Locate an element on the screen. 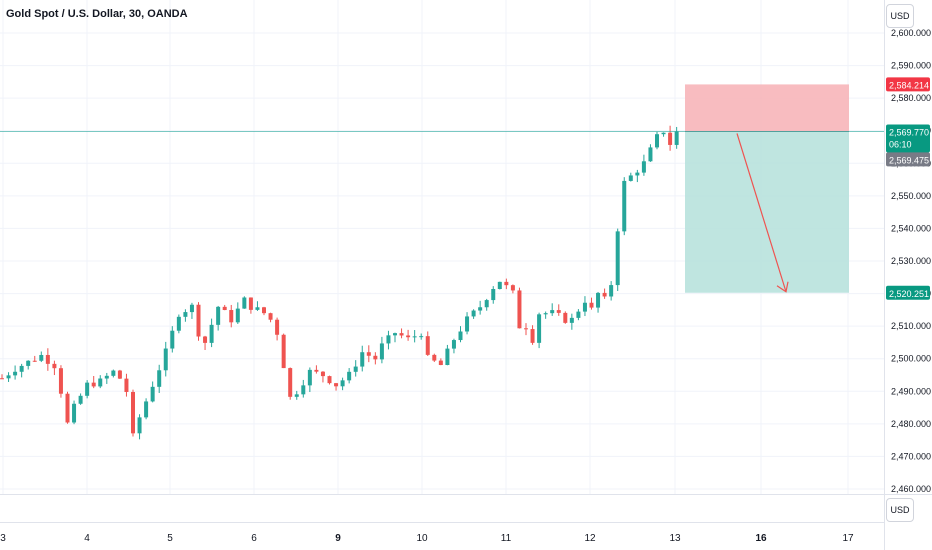 The width and height of the screenshot is (932, 550). currency-button-bottom: USD is located at coordinates (900, 510).